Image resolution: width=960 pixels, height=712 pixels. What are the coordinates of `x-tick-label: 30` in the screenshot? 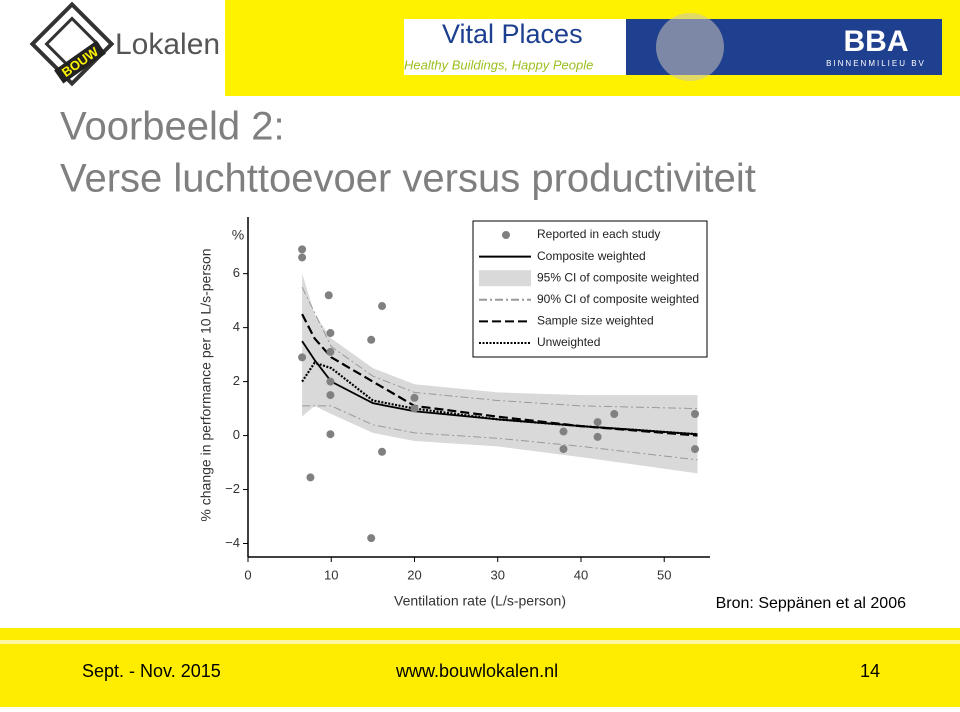 It's located at (497, 574).